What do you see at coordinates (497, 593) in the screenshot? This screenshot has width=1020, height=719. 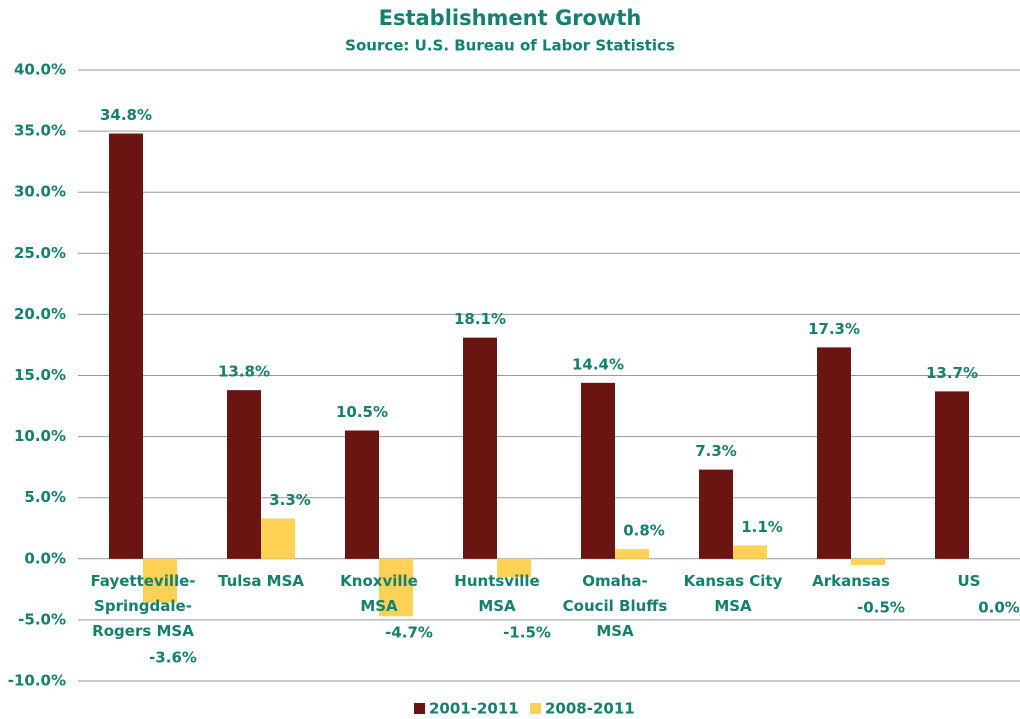 I see `x-tick-label: Huntsville MSA` at bounding box center [497, 593].